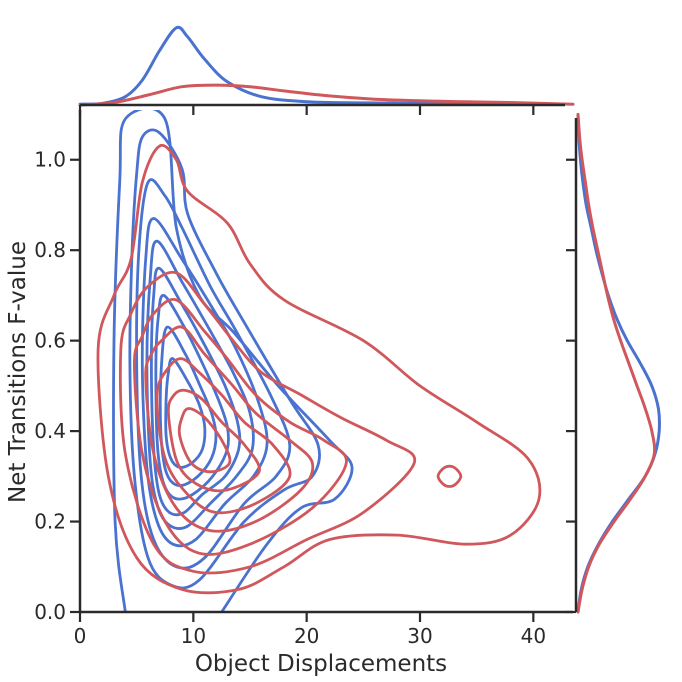 The height and width of the screenshot is (682, 682). Describe the element at coordinates (50, 431) in the screenshot. I see `y-tick-label-2: 0.4` at that location.